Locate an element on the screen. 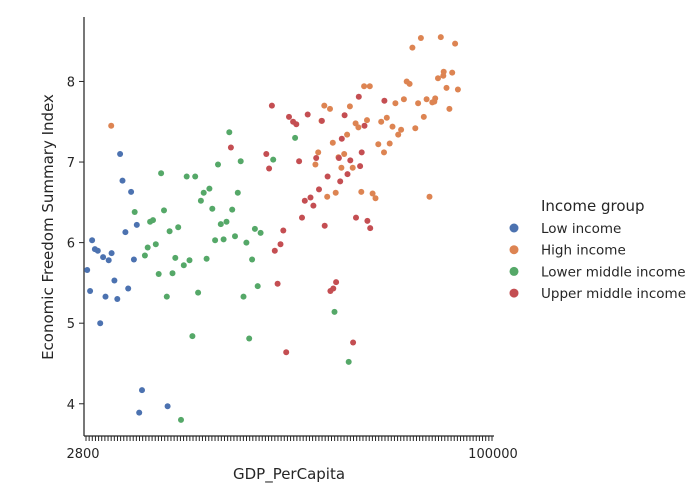 This screenshot has width=699, height=500. y-axis-label: Economic Freedom Summary Index is located at coordinates (48, 227).